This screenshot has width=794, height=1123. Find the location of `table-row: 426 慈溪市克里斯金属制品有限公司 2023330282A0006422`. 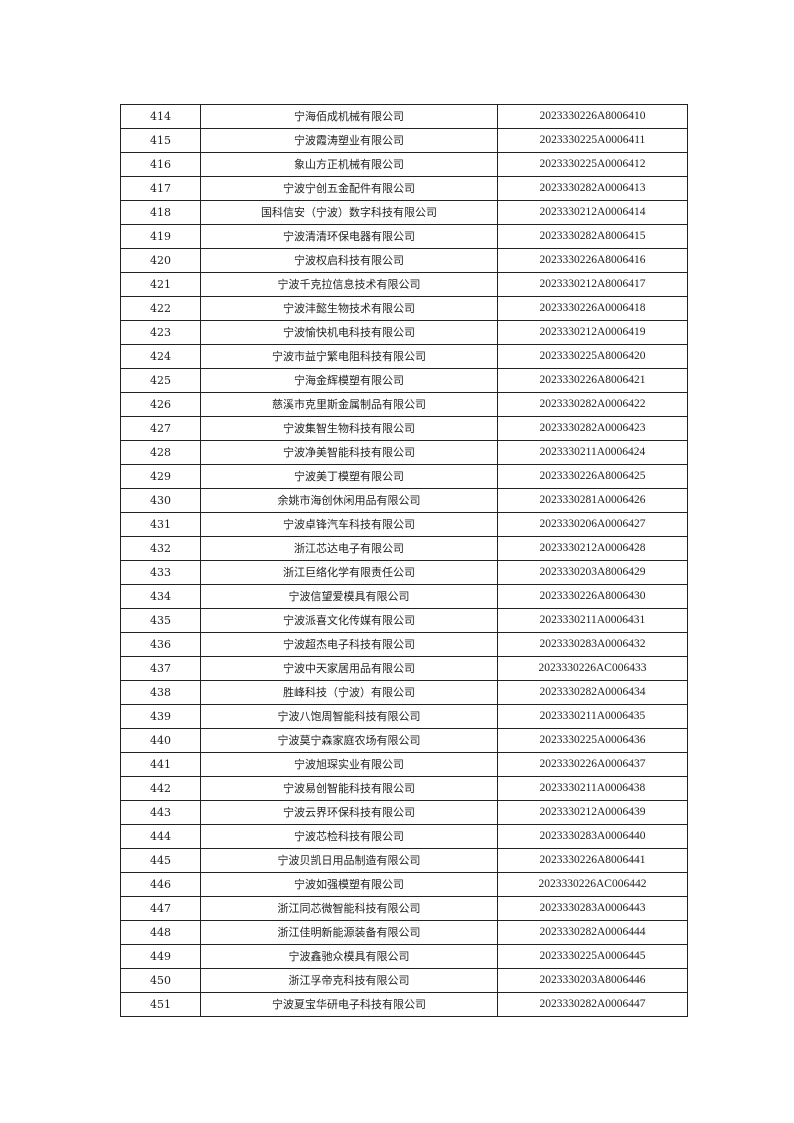

table-row: 426 慈溪市克里斯金属制品有限公司 2023330282A0006422 is located at coordinates (404, 404).